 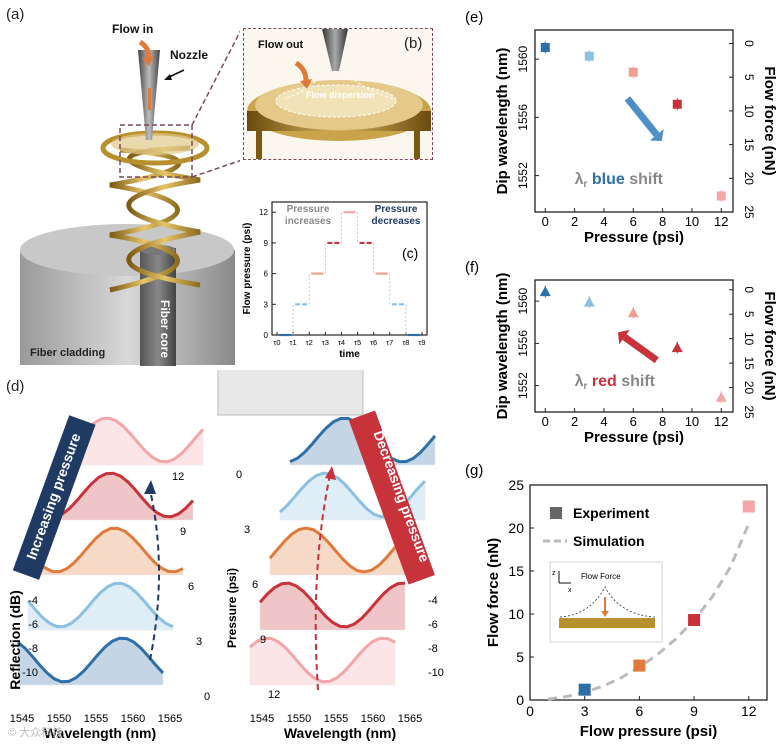 What do you see at coordinates (749, 77) in the screenshot?
I see `chart-e-y2tick-label: 5` at bounding box center [749, 77].